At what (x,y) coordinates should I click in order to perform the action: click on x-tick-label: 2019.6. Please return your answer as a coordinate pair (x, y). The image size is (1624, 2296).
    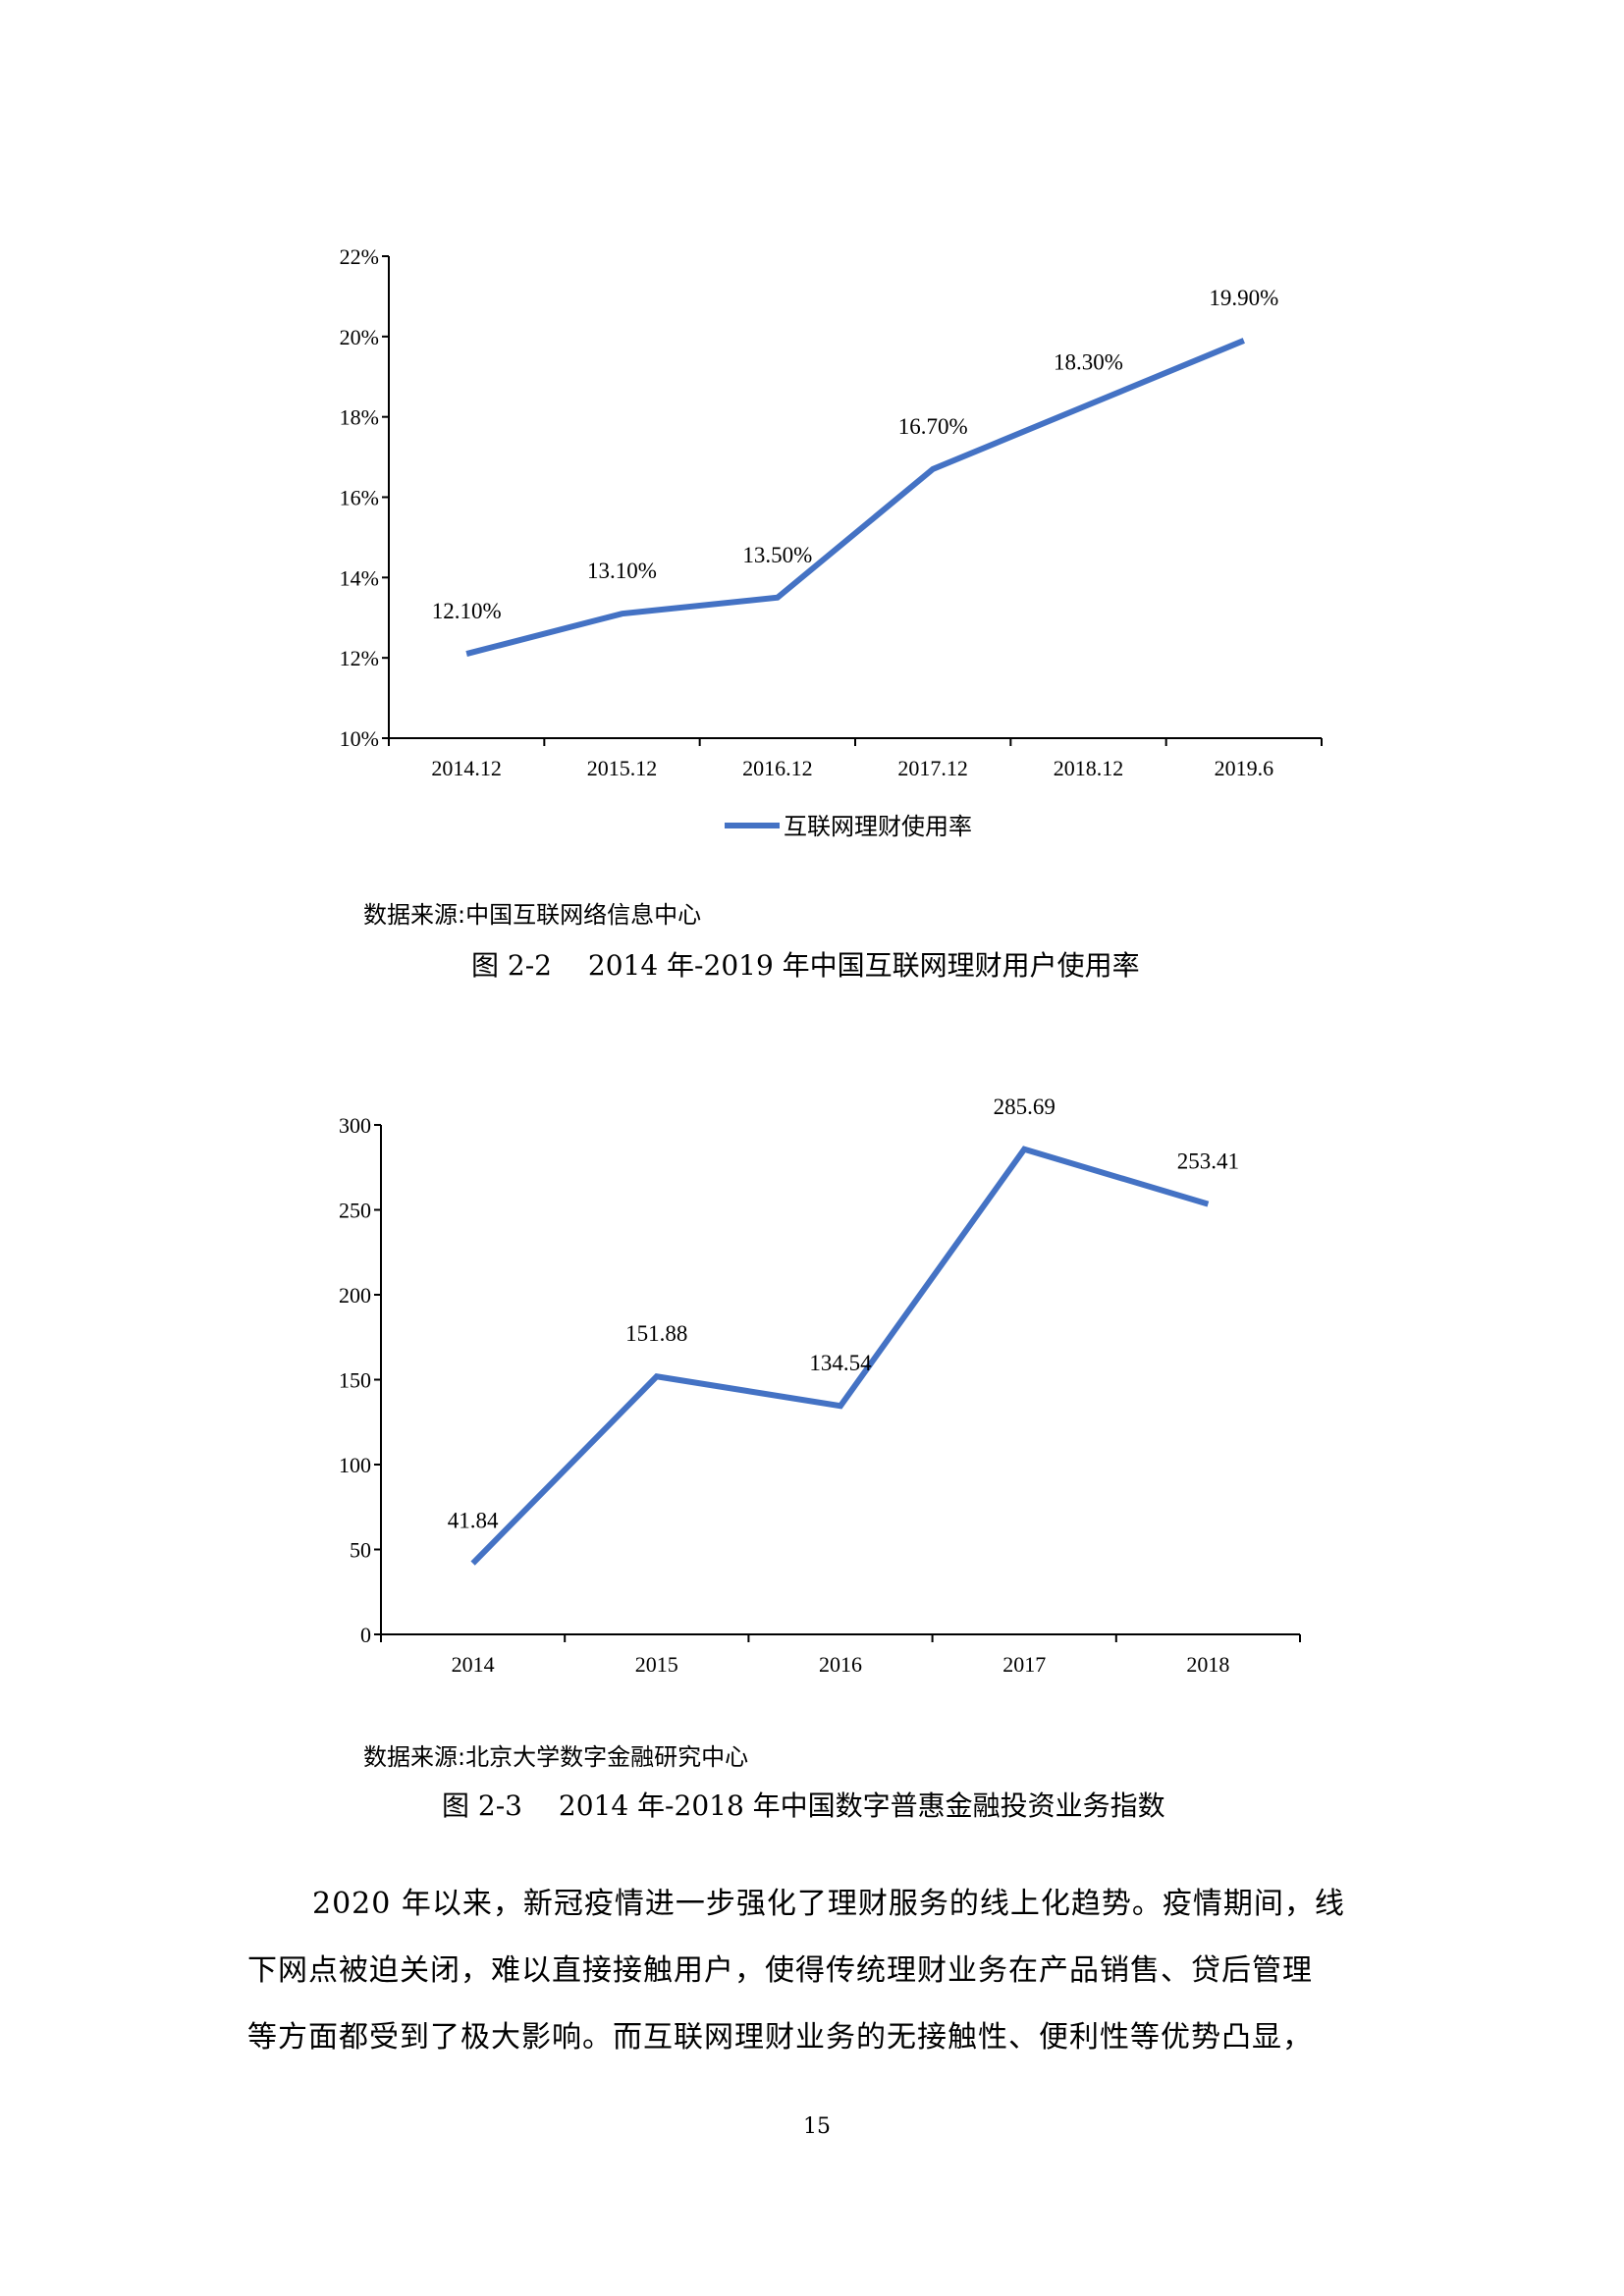
    Looking at the image, I should click on (1244, 768).